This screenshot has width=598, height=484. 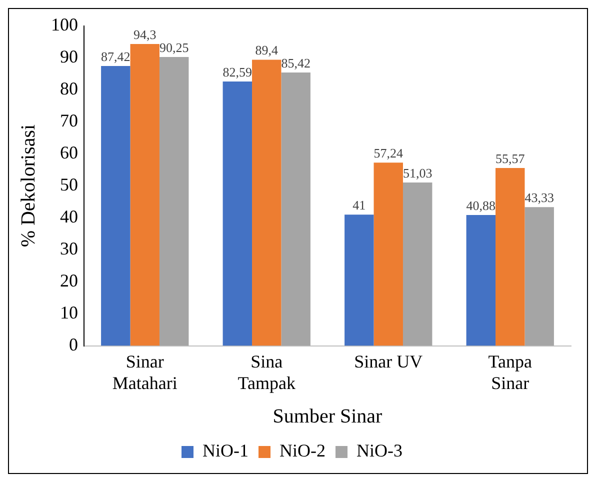 I want to click on y-tick-label: 80, so click(x=69, y=88).